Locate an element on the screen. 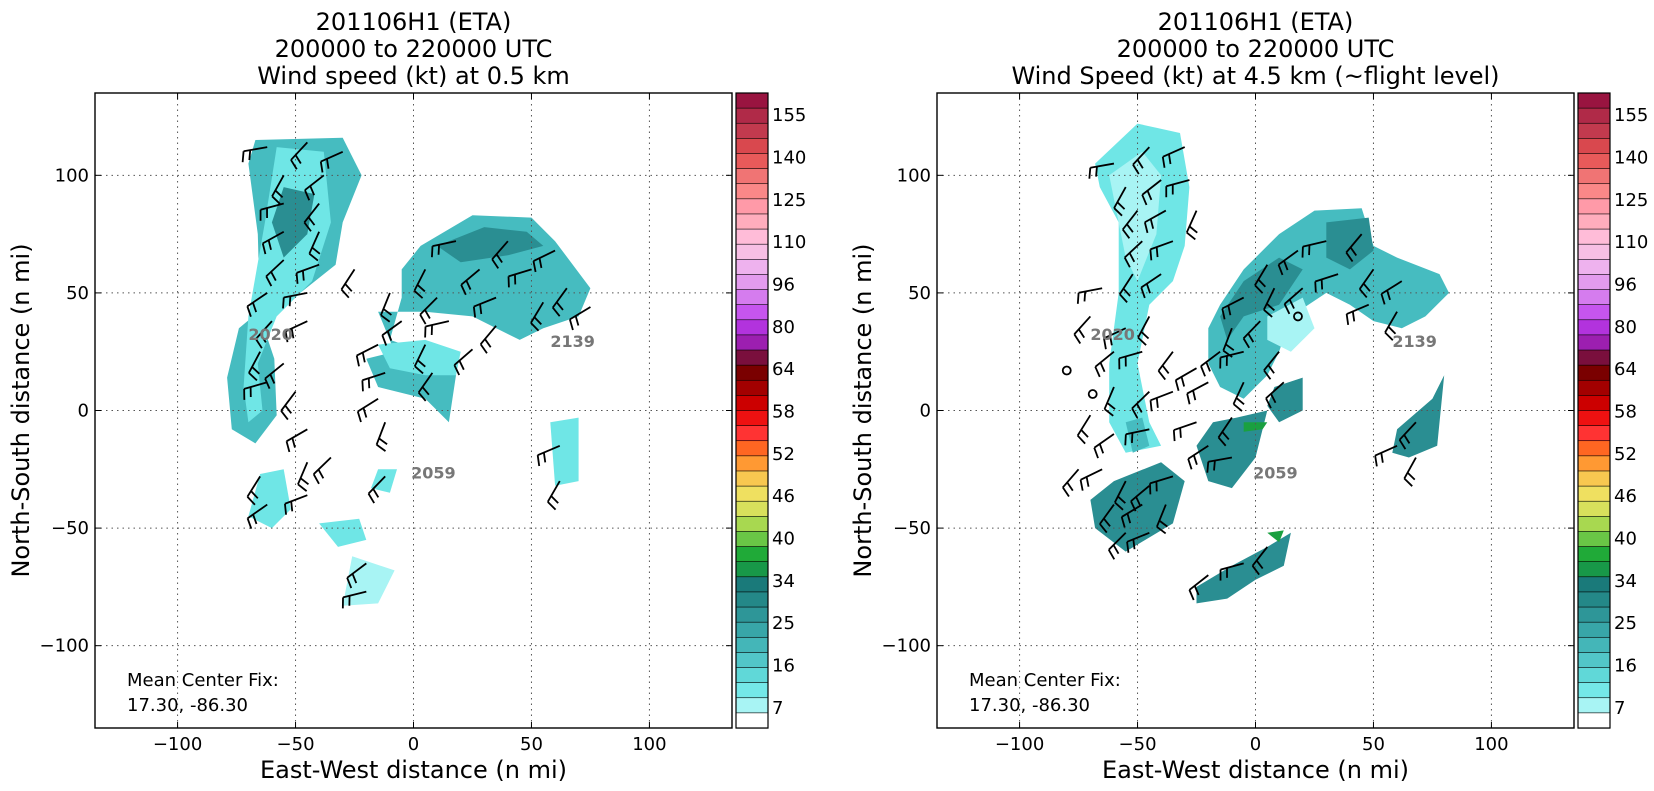 This screenshot has width=1654, height=791. colorbar-tick-label: 80 is located at coordinates (783, 327).